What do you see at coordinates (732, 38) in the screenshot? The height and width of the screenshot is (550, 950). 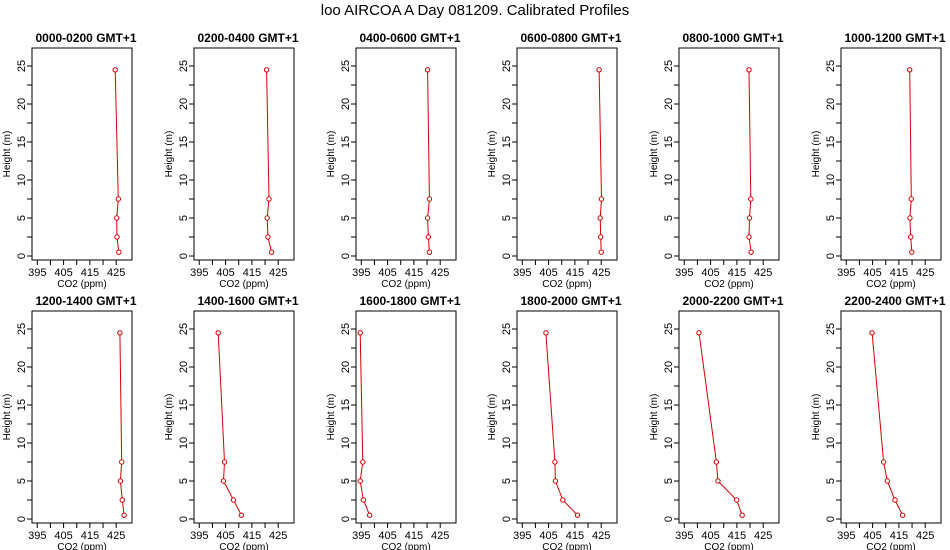 I see `panel-title: 0800-1000 GMT+1` at bounding box center [732, 38].